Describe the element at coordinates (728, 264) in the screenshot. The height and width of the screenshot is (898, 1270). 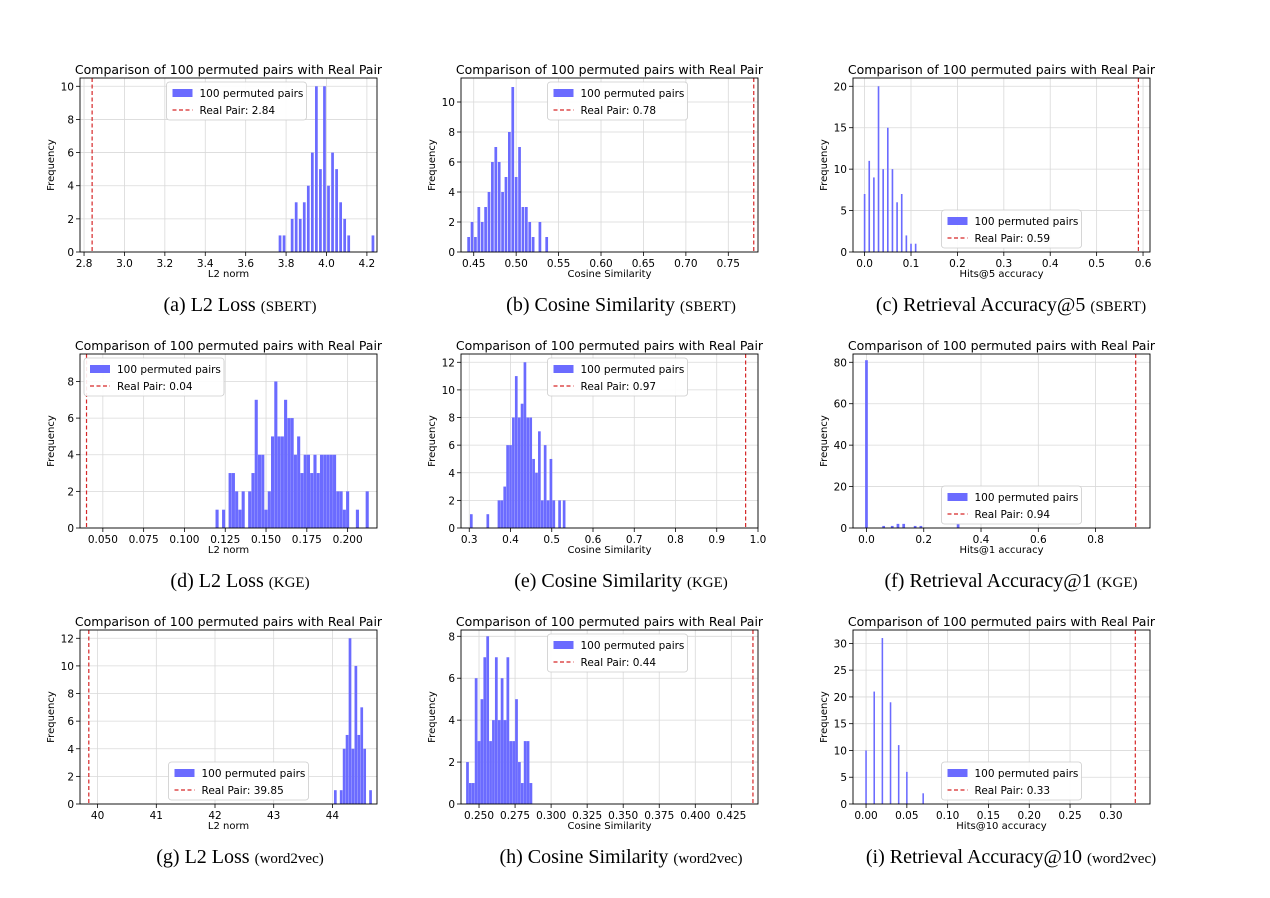
I see `x-tick-label: 0.75` at that location.